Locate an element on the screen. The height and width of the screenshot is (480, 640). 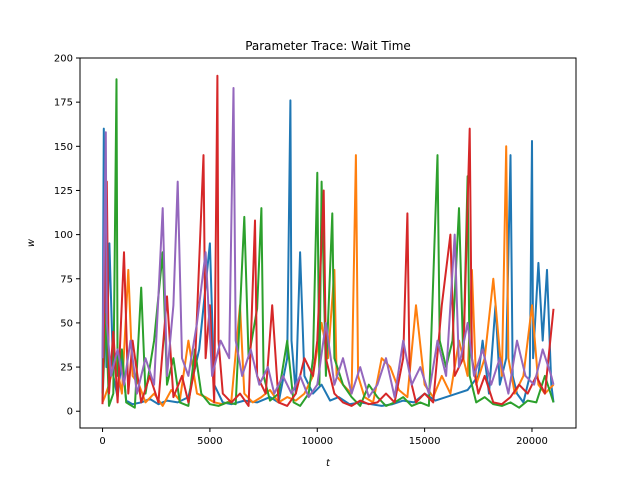
x-tick-label: 20000 is located at coordinates (532, 441).